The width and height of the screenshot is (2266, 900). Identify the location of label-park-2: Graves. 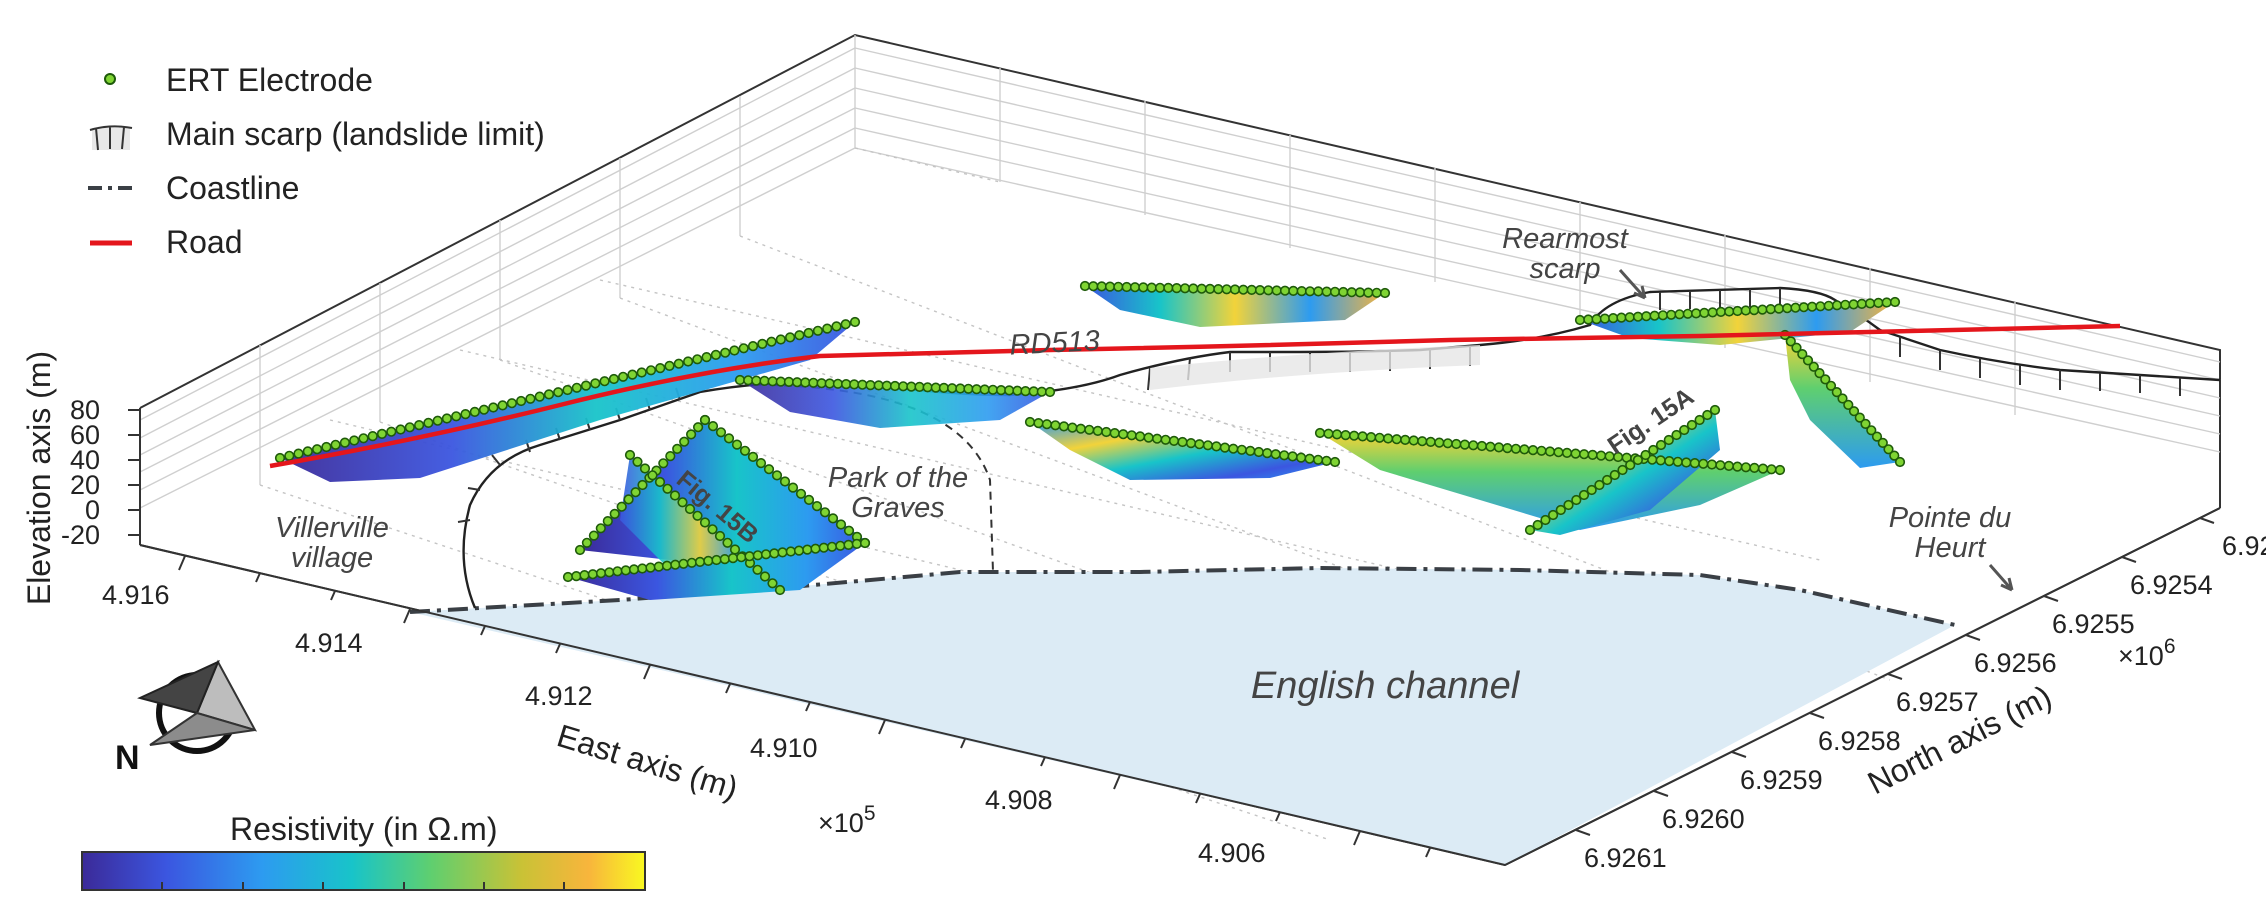
(897, 508).